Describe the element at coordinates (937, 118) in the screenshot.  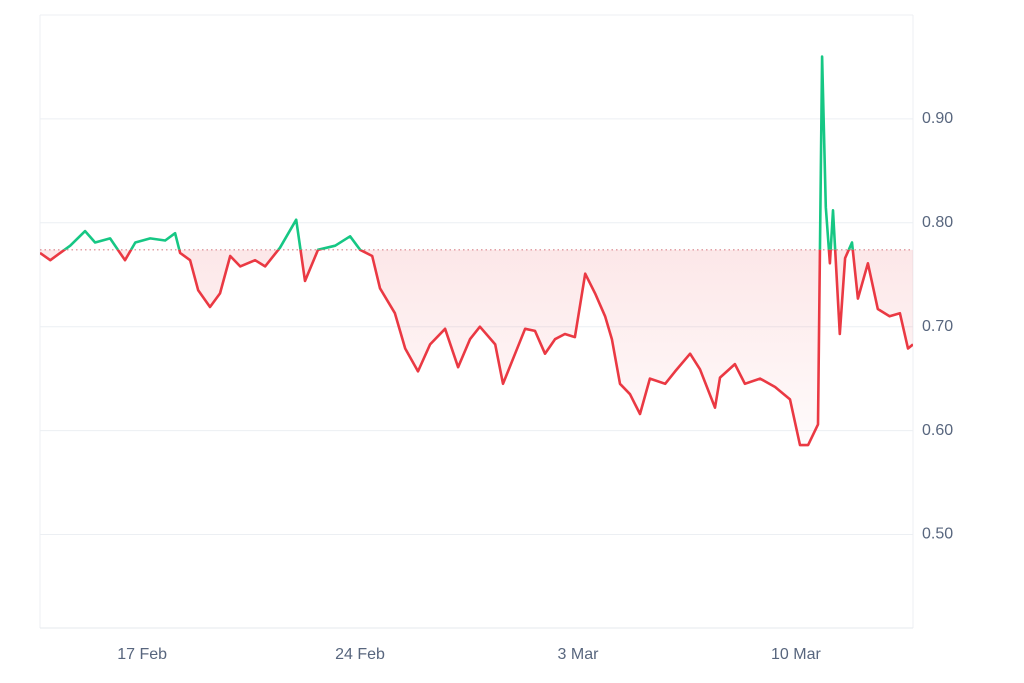
I see `y-tick-label: 0.90` at that location.